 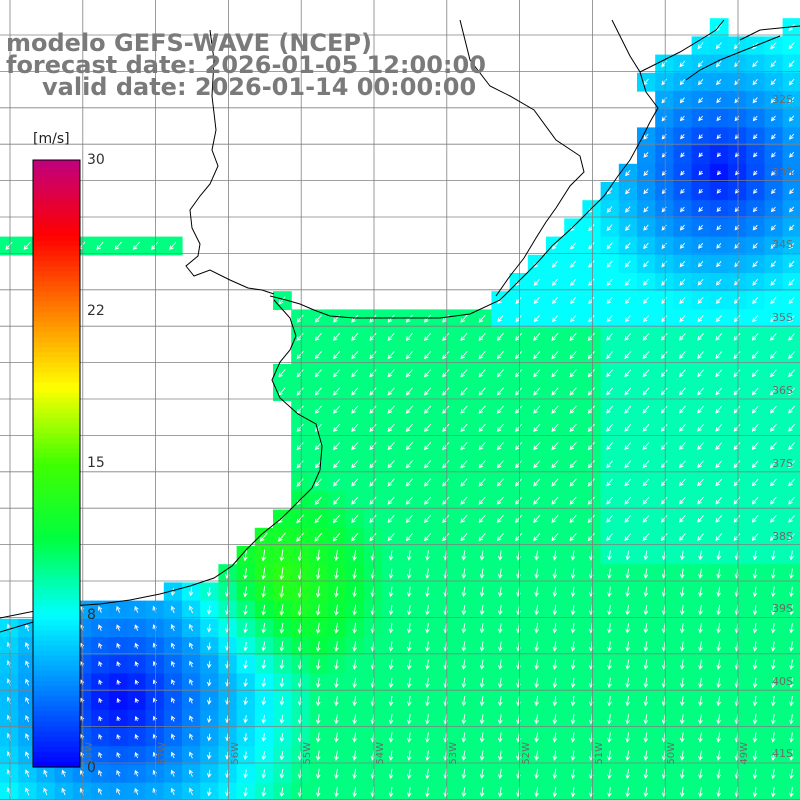 What do you see at coordinates (719, 50) in the screenshot?
I see `coastline-east` at bounding box center [719, 50].